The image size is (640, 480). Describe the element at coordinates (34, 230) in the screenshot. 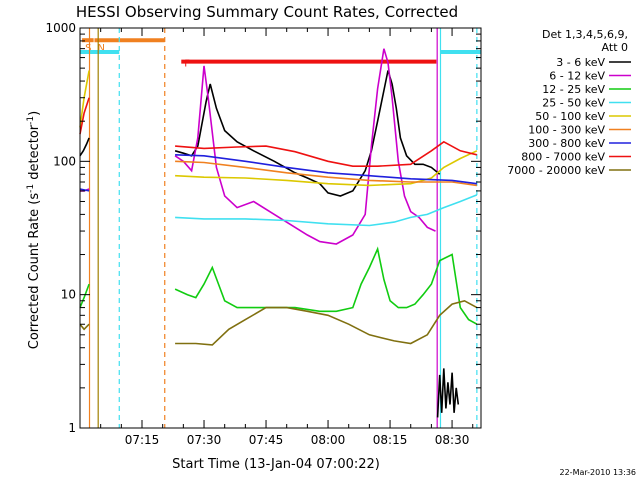

I see `y-axis-label: Corrected Count Rate (s-1 detector-1)` at that location.